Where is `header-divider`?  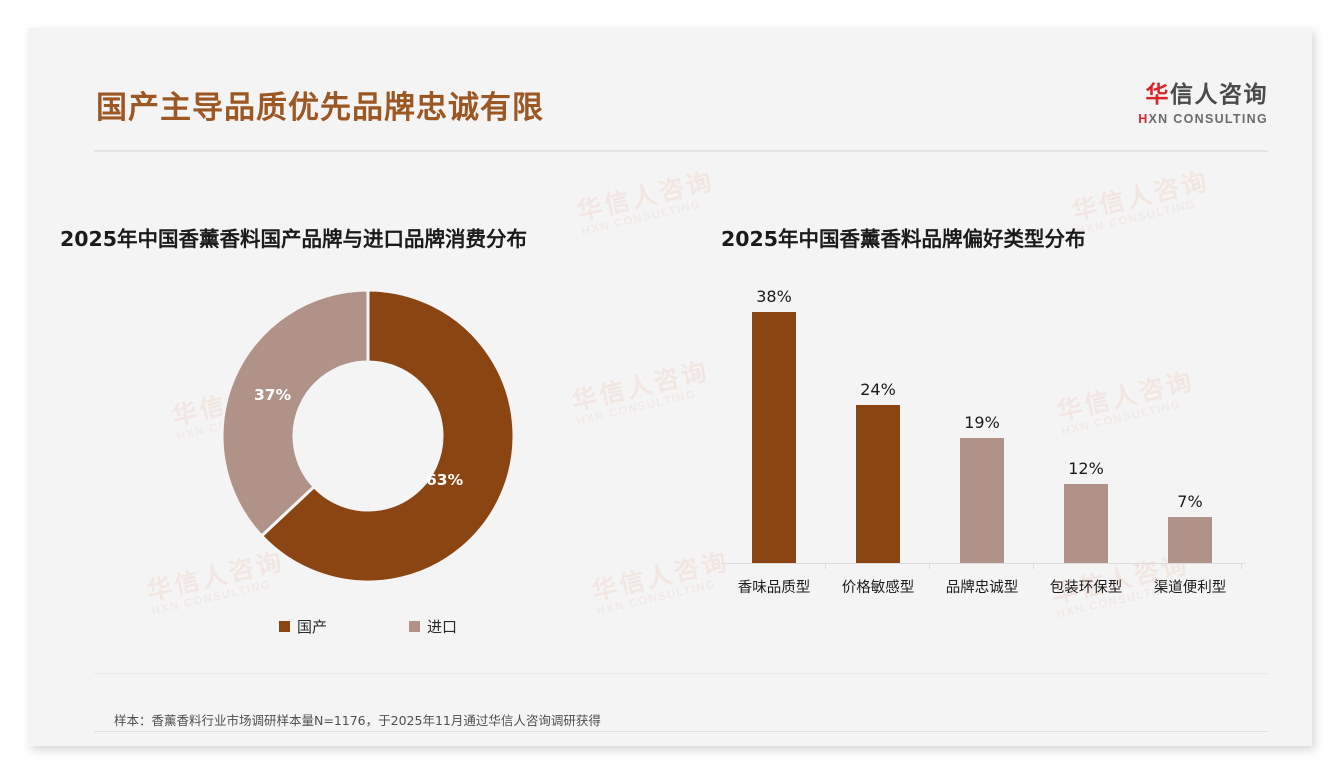
header-divider is located at coordinates (681, 151).